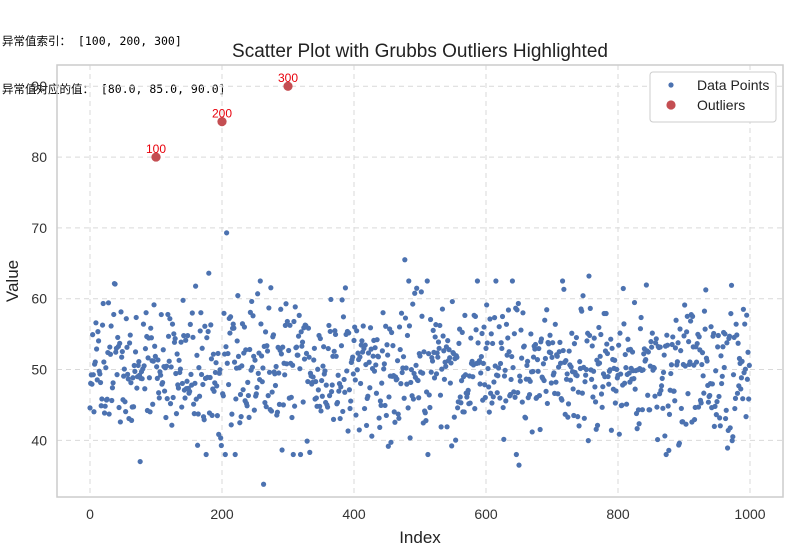 This screenshot has width=807, height=555. Describe the element at coordinates (671, 105) in the screenshot. I see `legend-marker-outliers` at that location.